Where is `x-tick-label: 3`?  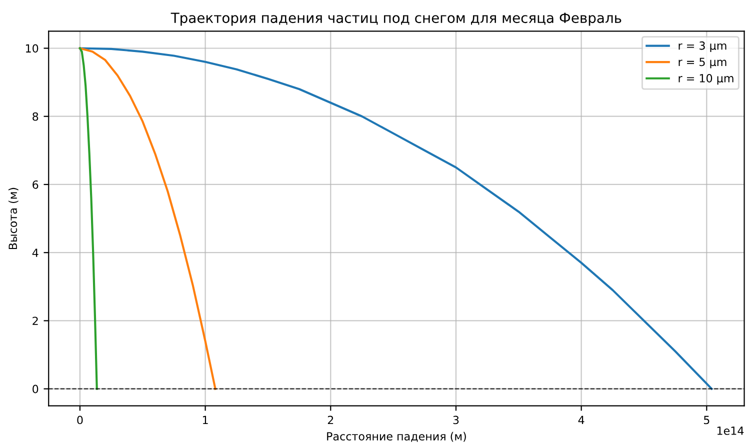 x-tick-label: 3 is located at coordinates (456, 420).